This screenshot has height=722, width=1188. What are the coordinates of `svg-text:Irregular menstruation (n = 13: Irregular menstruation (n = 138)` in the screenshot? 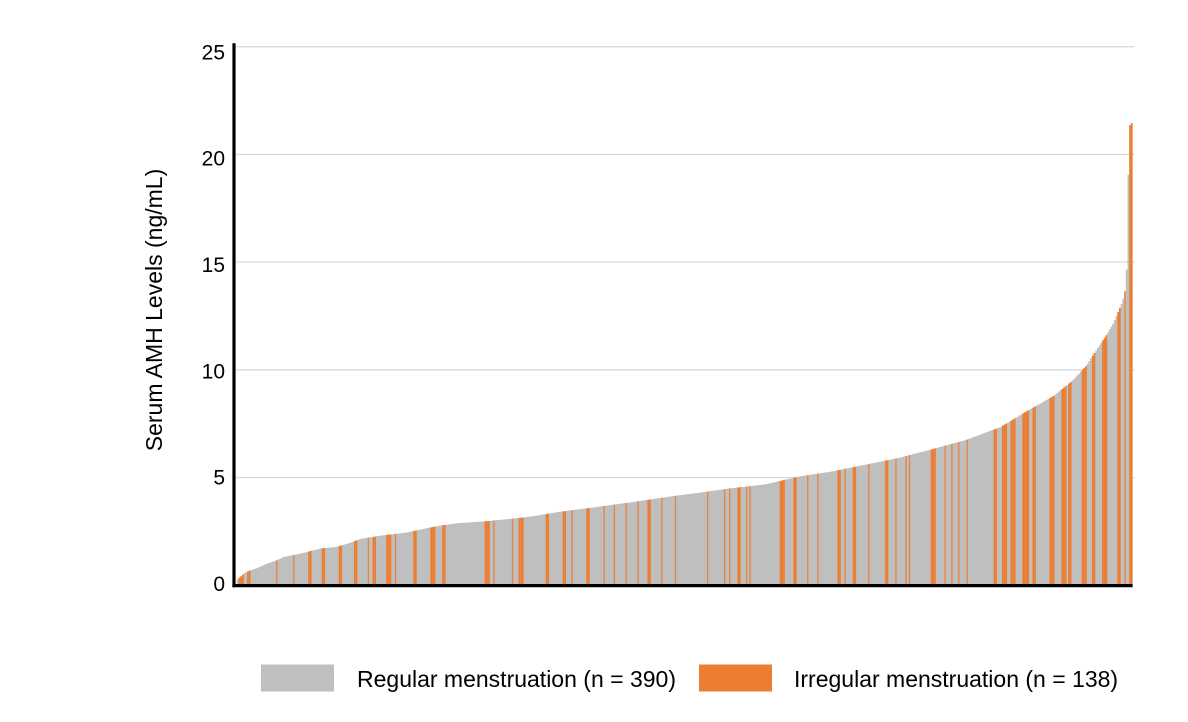 It's located at (956, 679).